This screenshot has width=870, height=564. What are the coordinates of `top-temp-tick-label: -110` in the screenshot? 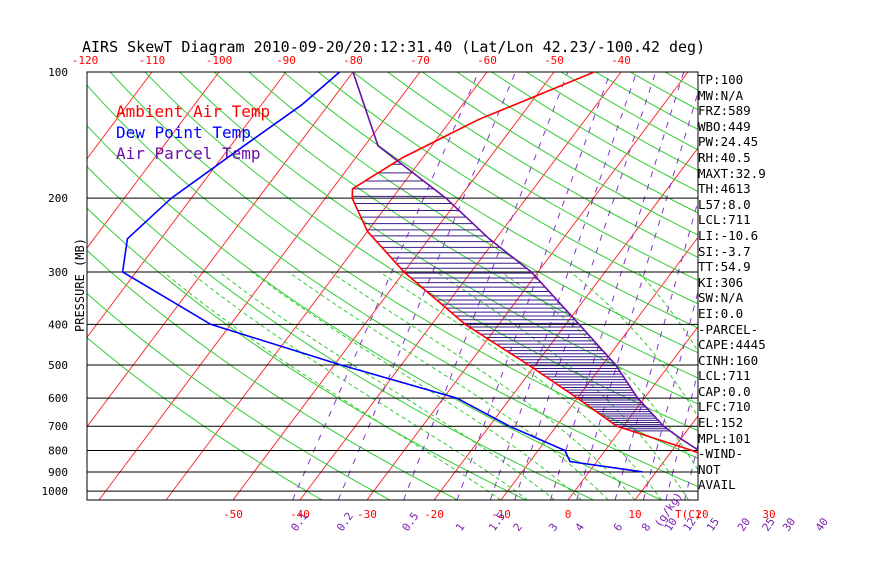 It's located at (152, 60).